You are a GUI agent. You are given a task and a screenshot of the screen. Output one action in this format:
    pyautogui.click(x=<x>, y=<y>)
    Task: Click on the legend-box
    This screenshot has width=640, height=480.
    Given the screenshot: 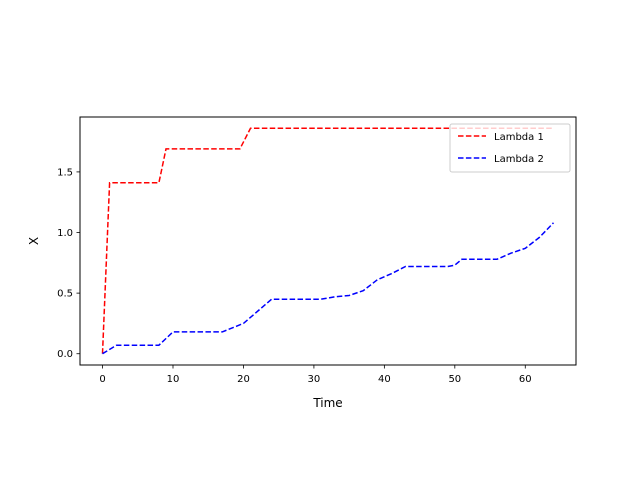 What is the action you would take?
    pyautogui.click(x=510, y=148)
    